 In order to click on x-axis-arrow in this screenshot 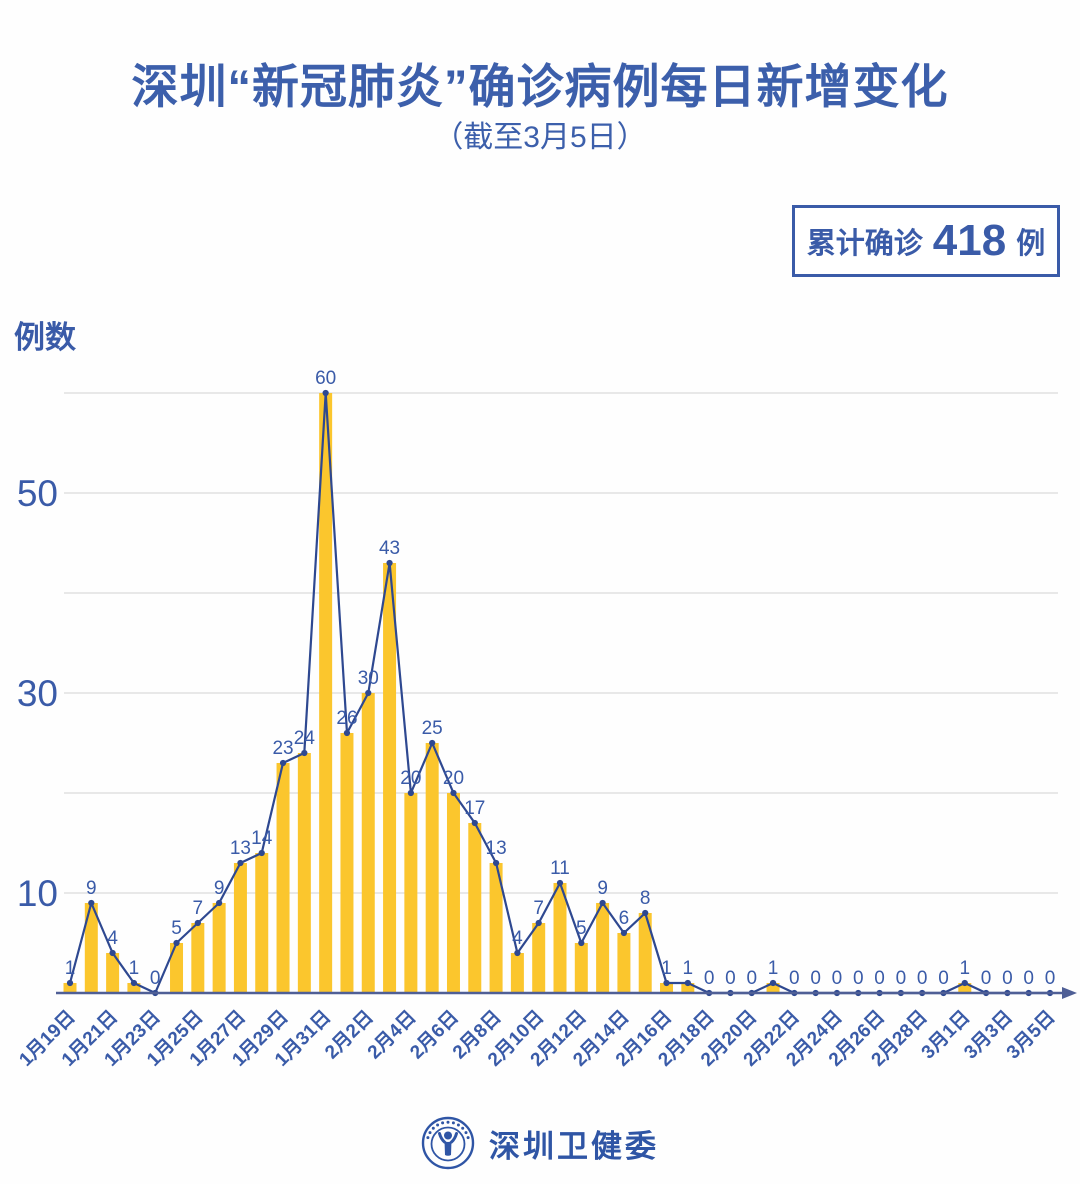, I will do `click(1069, 993)`.